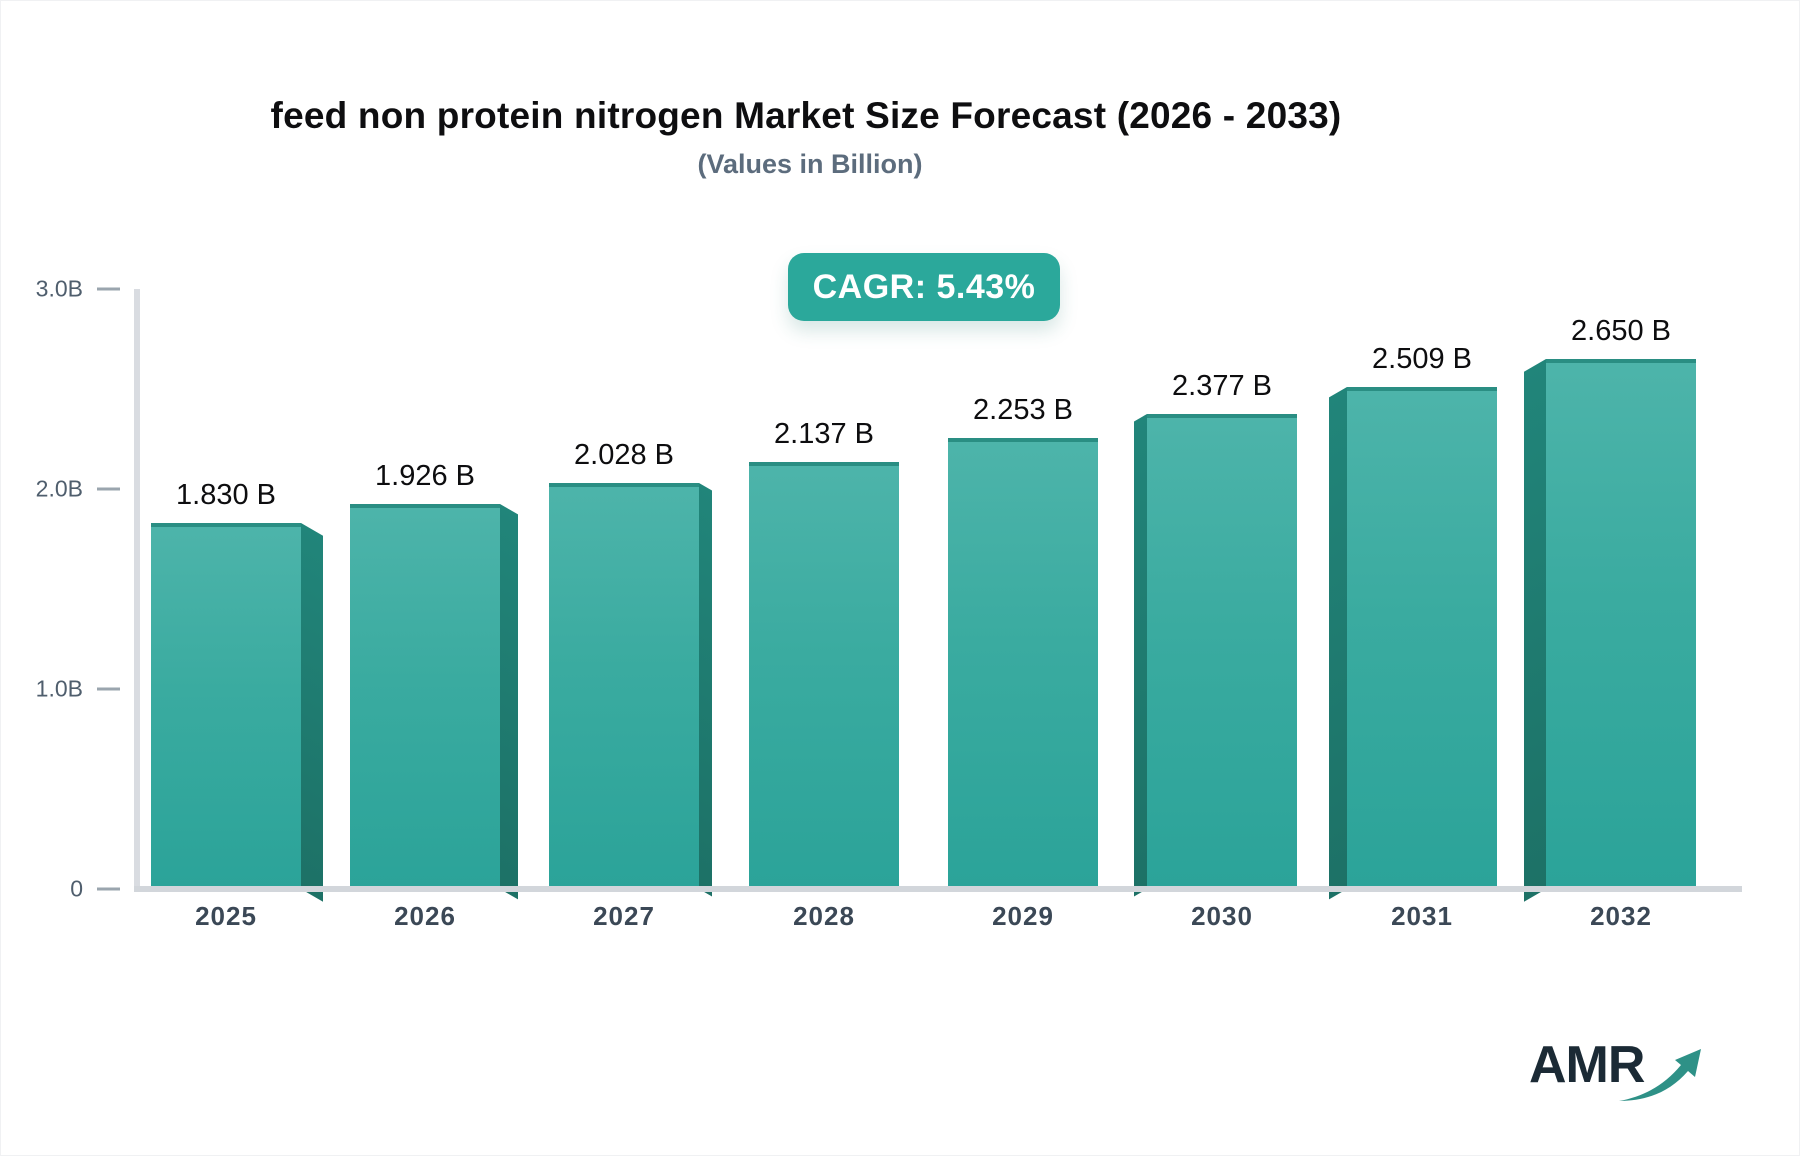 This screenshot has width=1800, height=1156. Describe the element at coordinates (1422, 359) in the screenshot. I see `bar-value-label: 2.509 B` at that location.